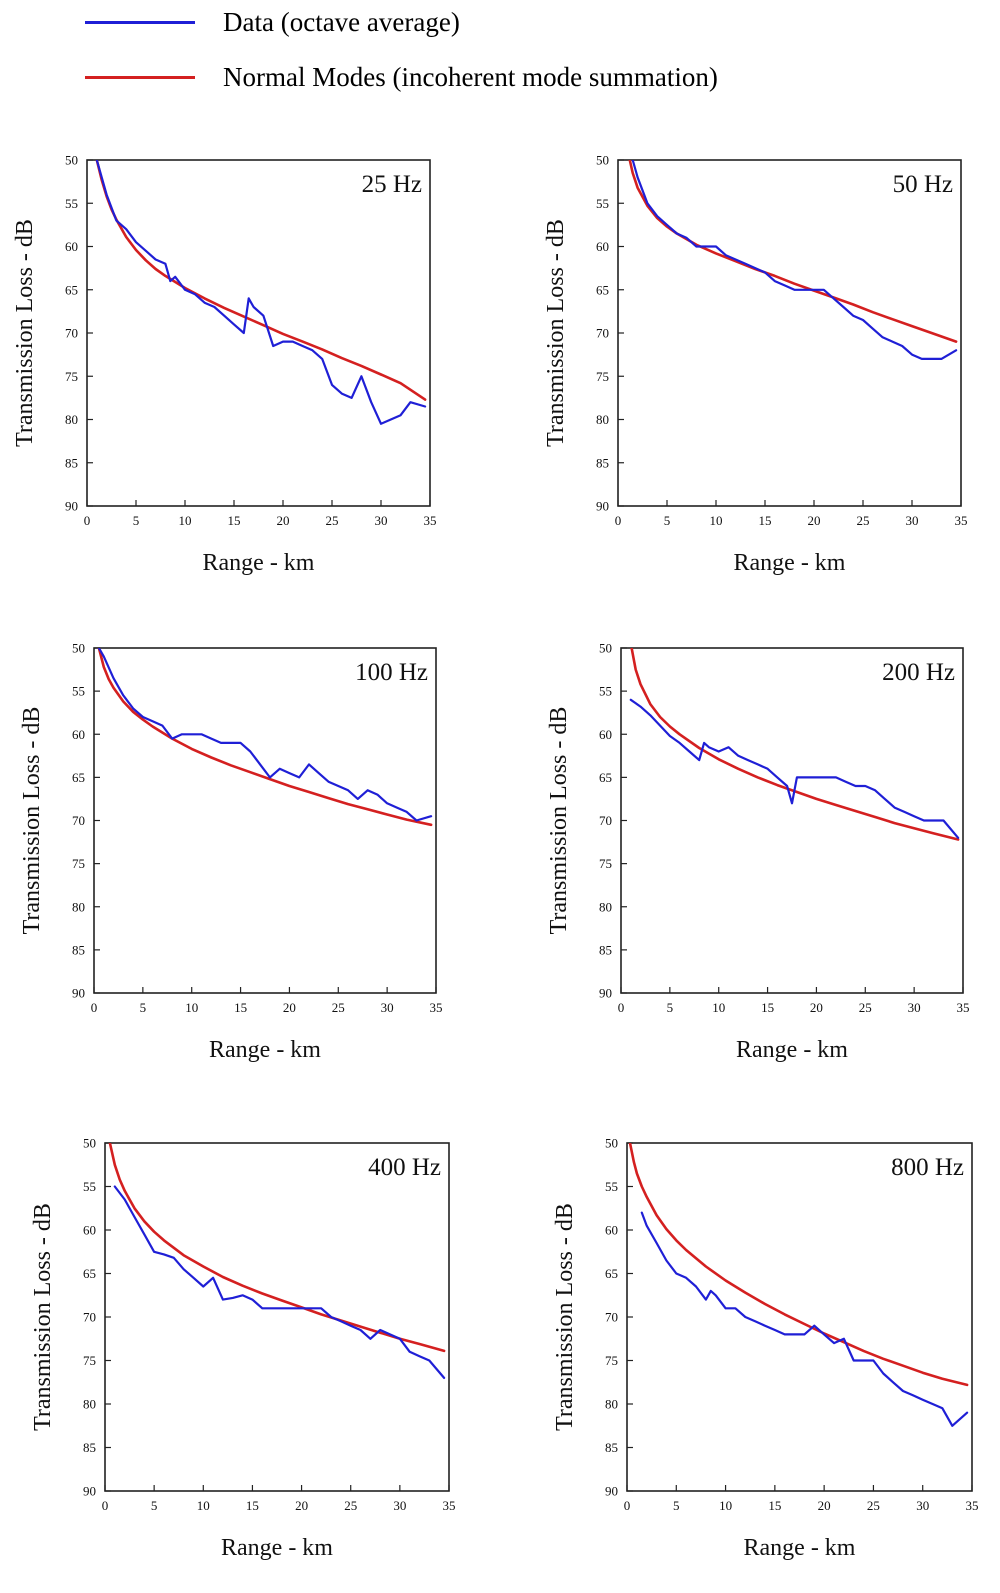  I want to click on chart-1-y-tick-label: 85, so click(71, 462).